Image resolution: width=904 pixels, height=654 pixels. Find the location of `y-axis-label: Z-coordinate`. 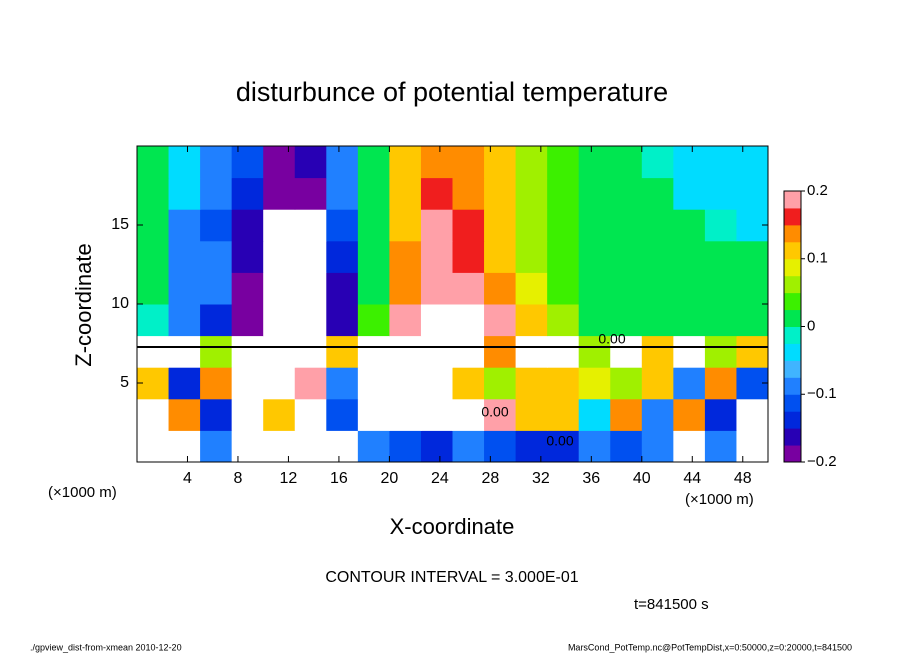

y-axis-label: Z-coordinate is located at coordinates (83, 305).